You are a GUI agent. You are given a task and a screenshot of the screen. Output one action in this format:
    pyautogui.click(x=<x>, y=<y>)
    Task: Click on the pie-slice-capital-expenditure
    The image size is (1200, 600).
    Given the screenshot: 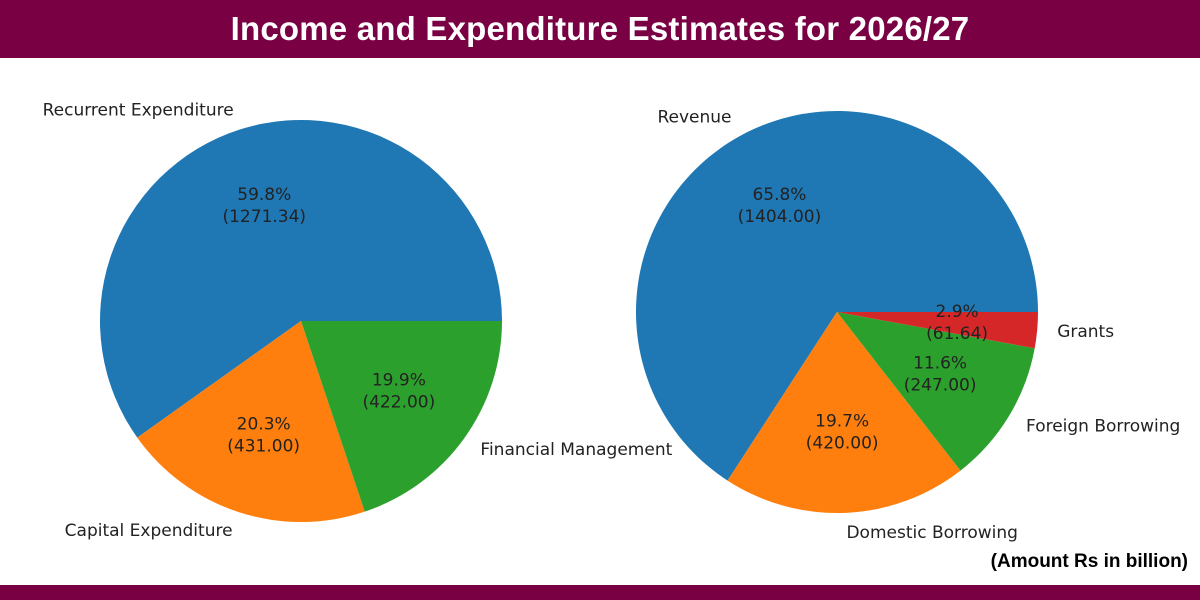 What is the action you would take?
    pyautogui.click(x=251, y=421)
    